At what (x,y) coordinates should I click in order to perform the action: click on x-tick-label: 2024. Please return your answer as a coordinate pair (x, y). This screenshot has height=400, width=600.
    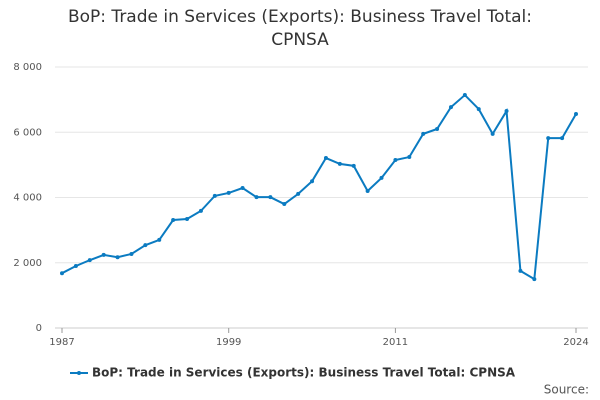
    Looking at the image, I should click on (575, 342).